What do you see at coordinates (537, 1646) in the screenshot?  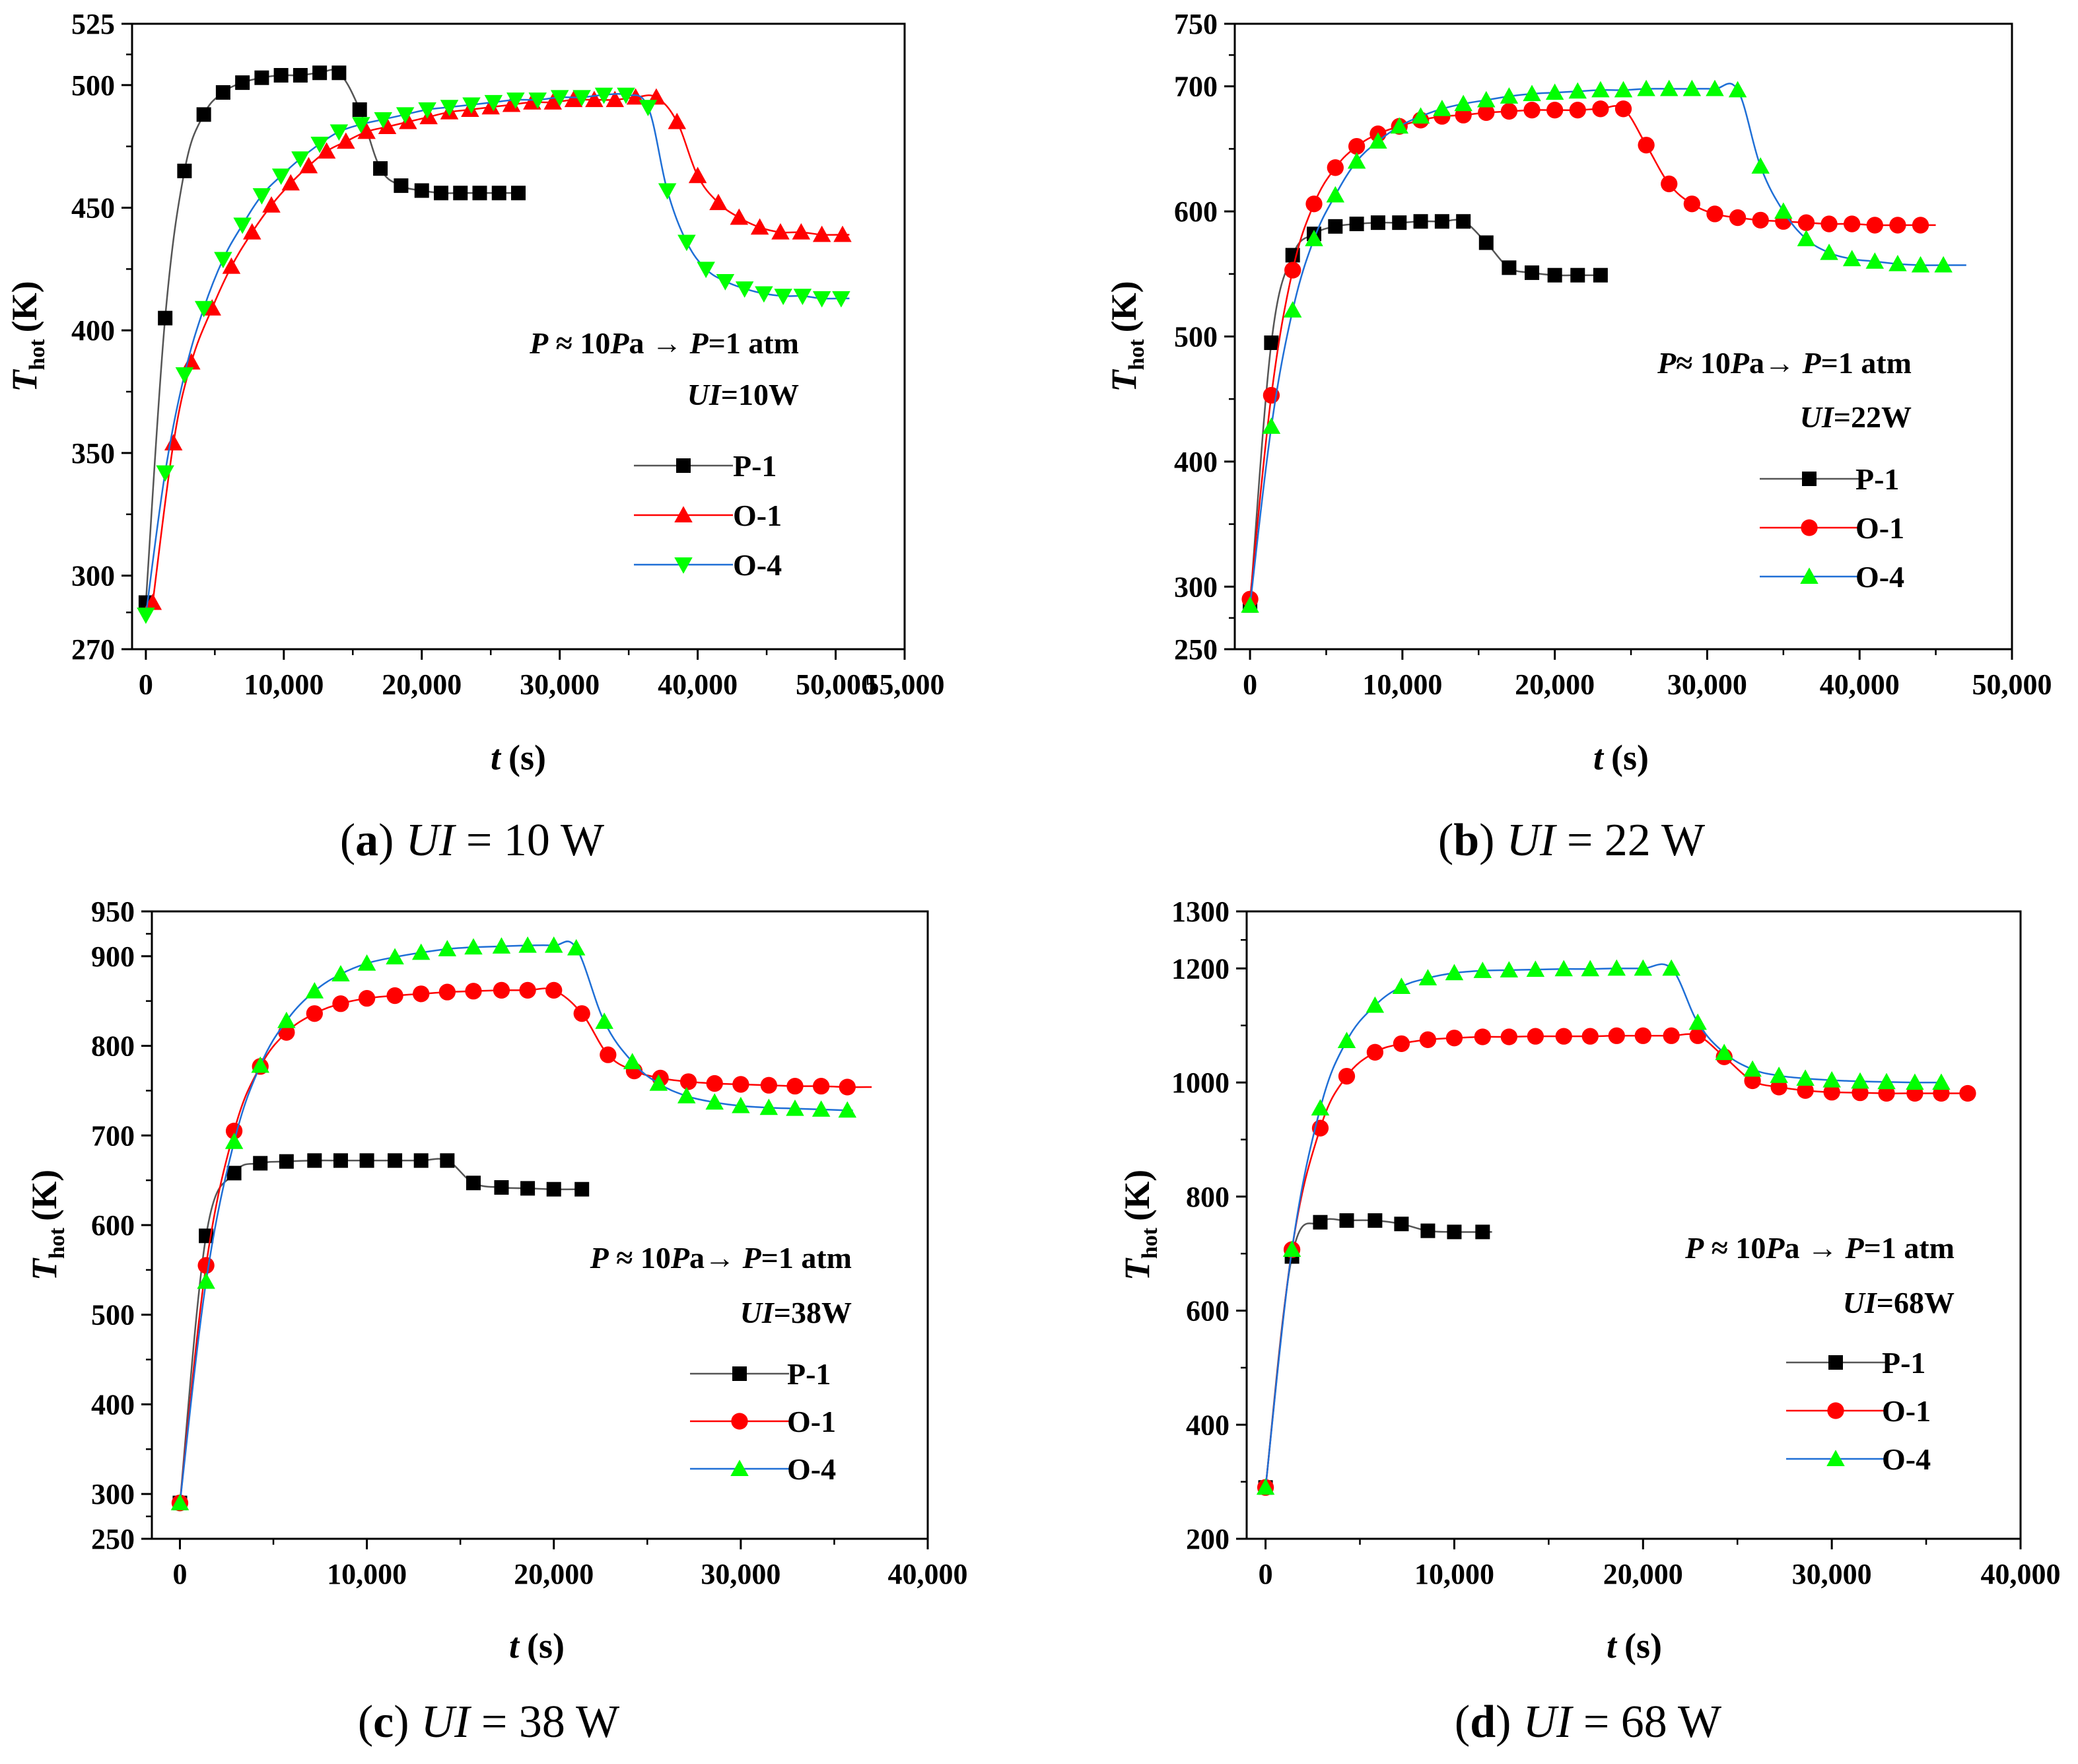 I see `x-axis-label: t (s)` at bounding box center [537, 1646].